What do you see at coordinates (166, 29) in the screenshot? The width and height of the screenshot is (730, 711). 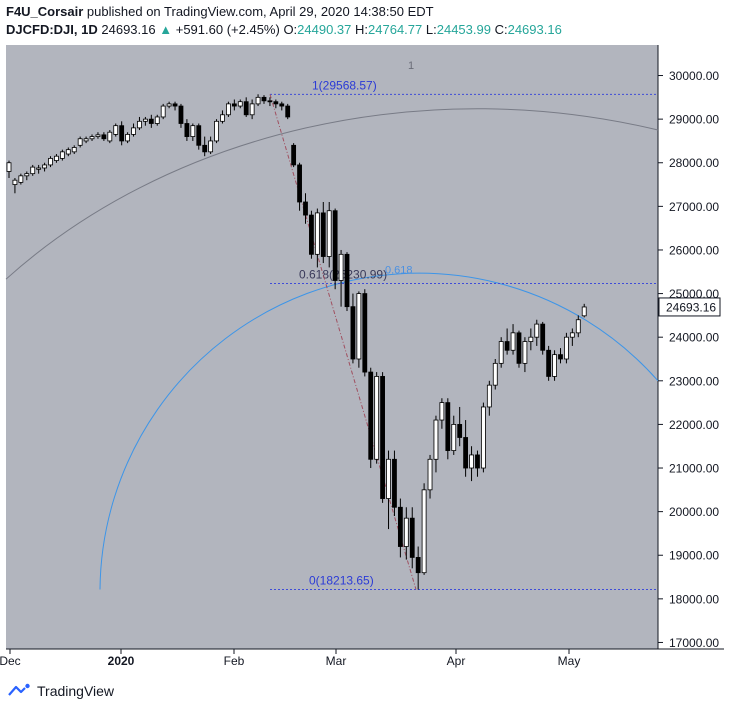 I see `change-arrow-icon: ▲` at bounding box center [166, 29].